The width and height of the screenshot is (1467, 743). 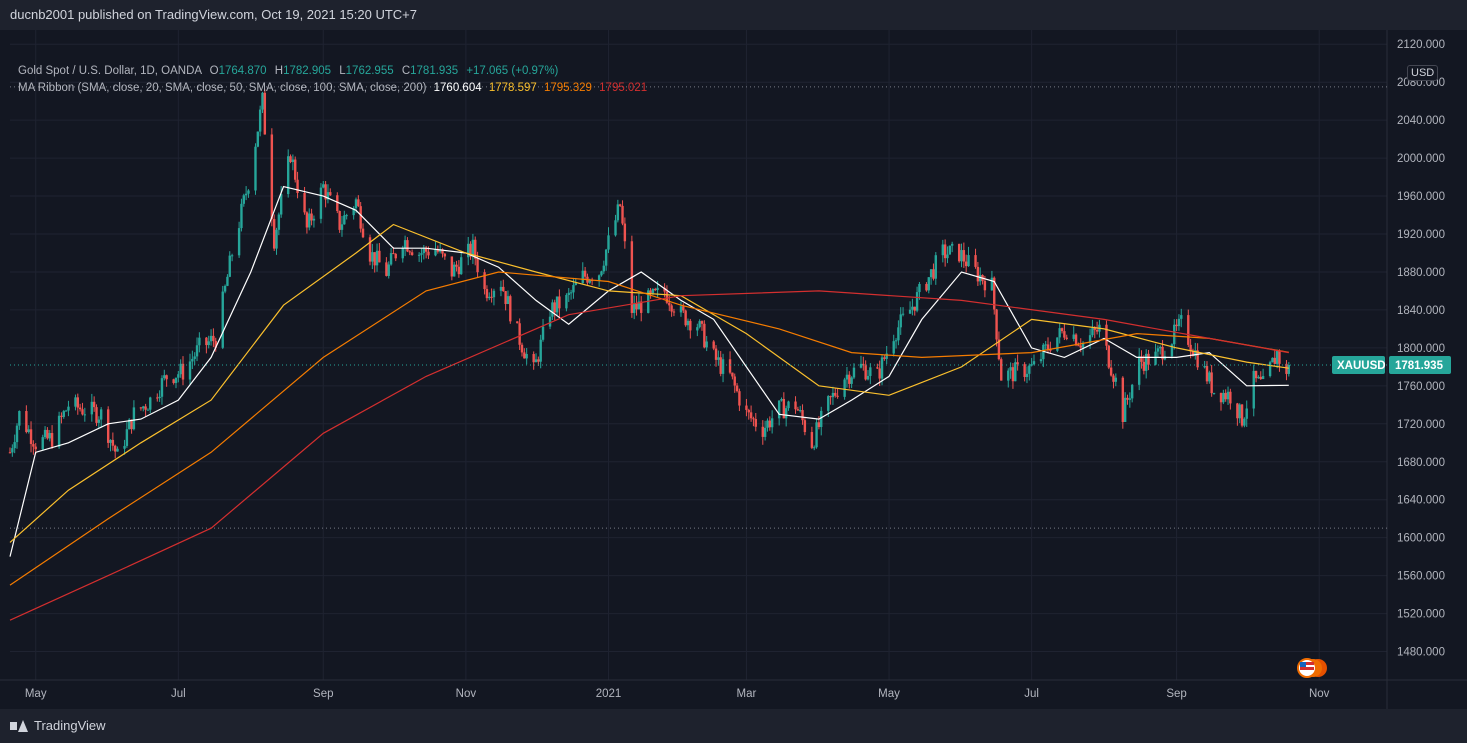 I want to click on tradingview-brand: TradingView, so click(x=70, y=725).